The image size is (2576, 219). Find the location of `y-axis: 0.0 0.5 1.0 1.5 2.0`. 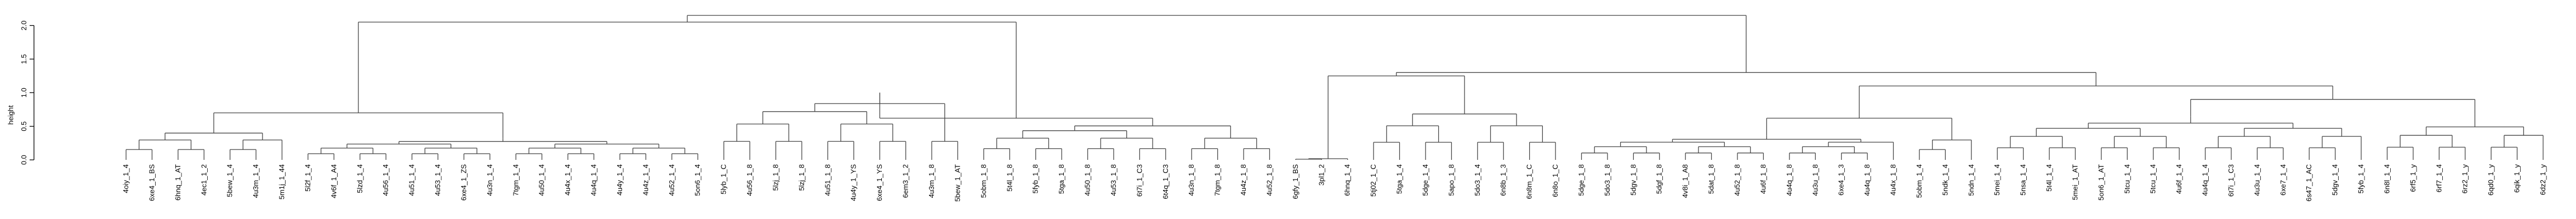

y-axis: 0.0 0.5 1.0 1.5 2.0 is located at coordinates (27, 93).